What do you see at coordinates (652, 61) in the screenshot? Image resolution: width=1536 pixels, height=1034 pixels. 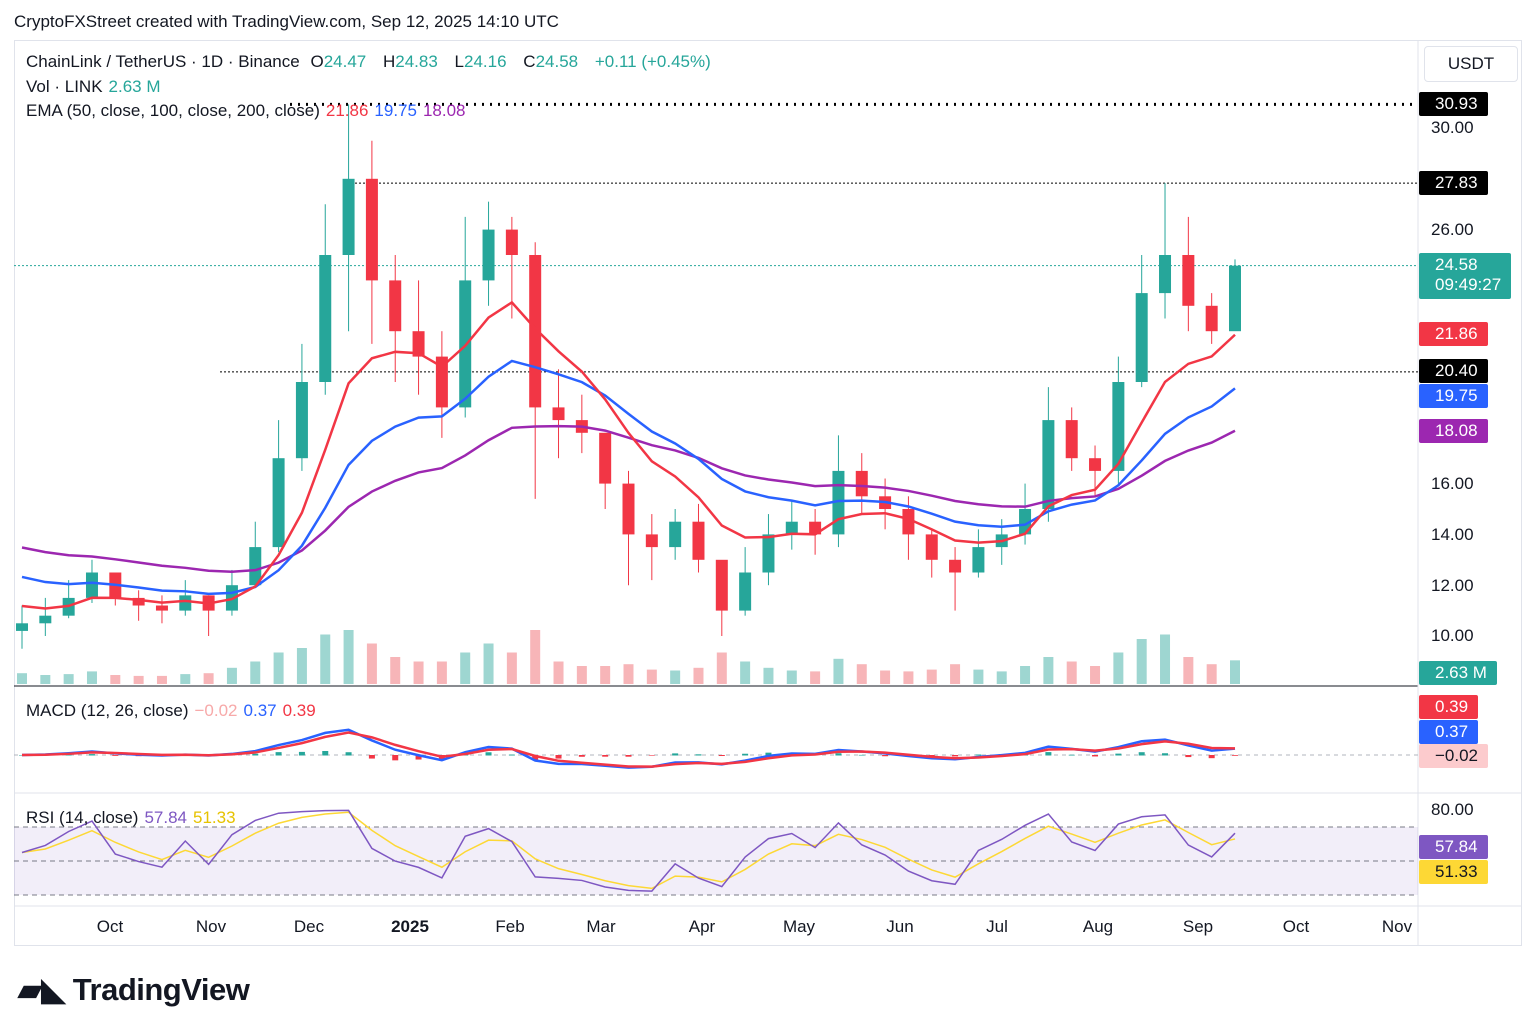 I see `change-value: +0.11 (+0.45%)` at bounding box center [652, 61].